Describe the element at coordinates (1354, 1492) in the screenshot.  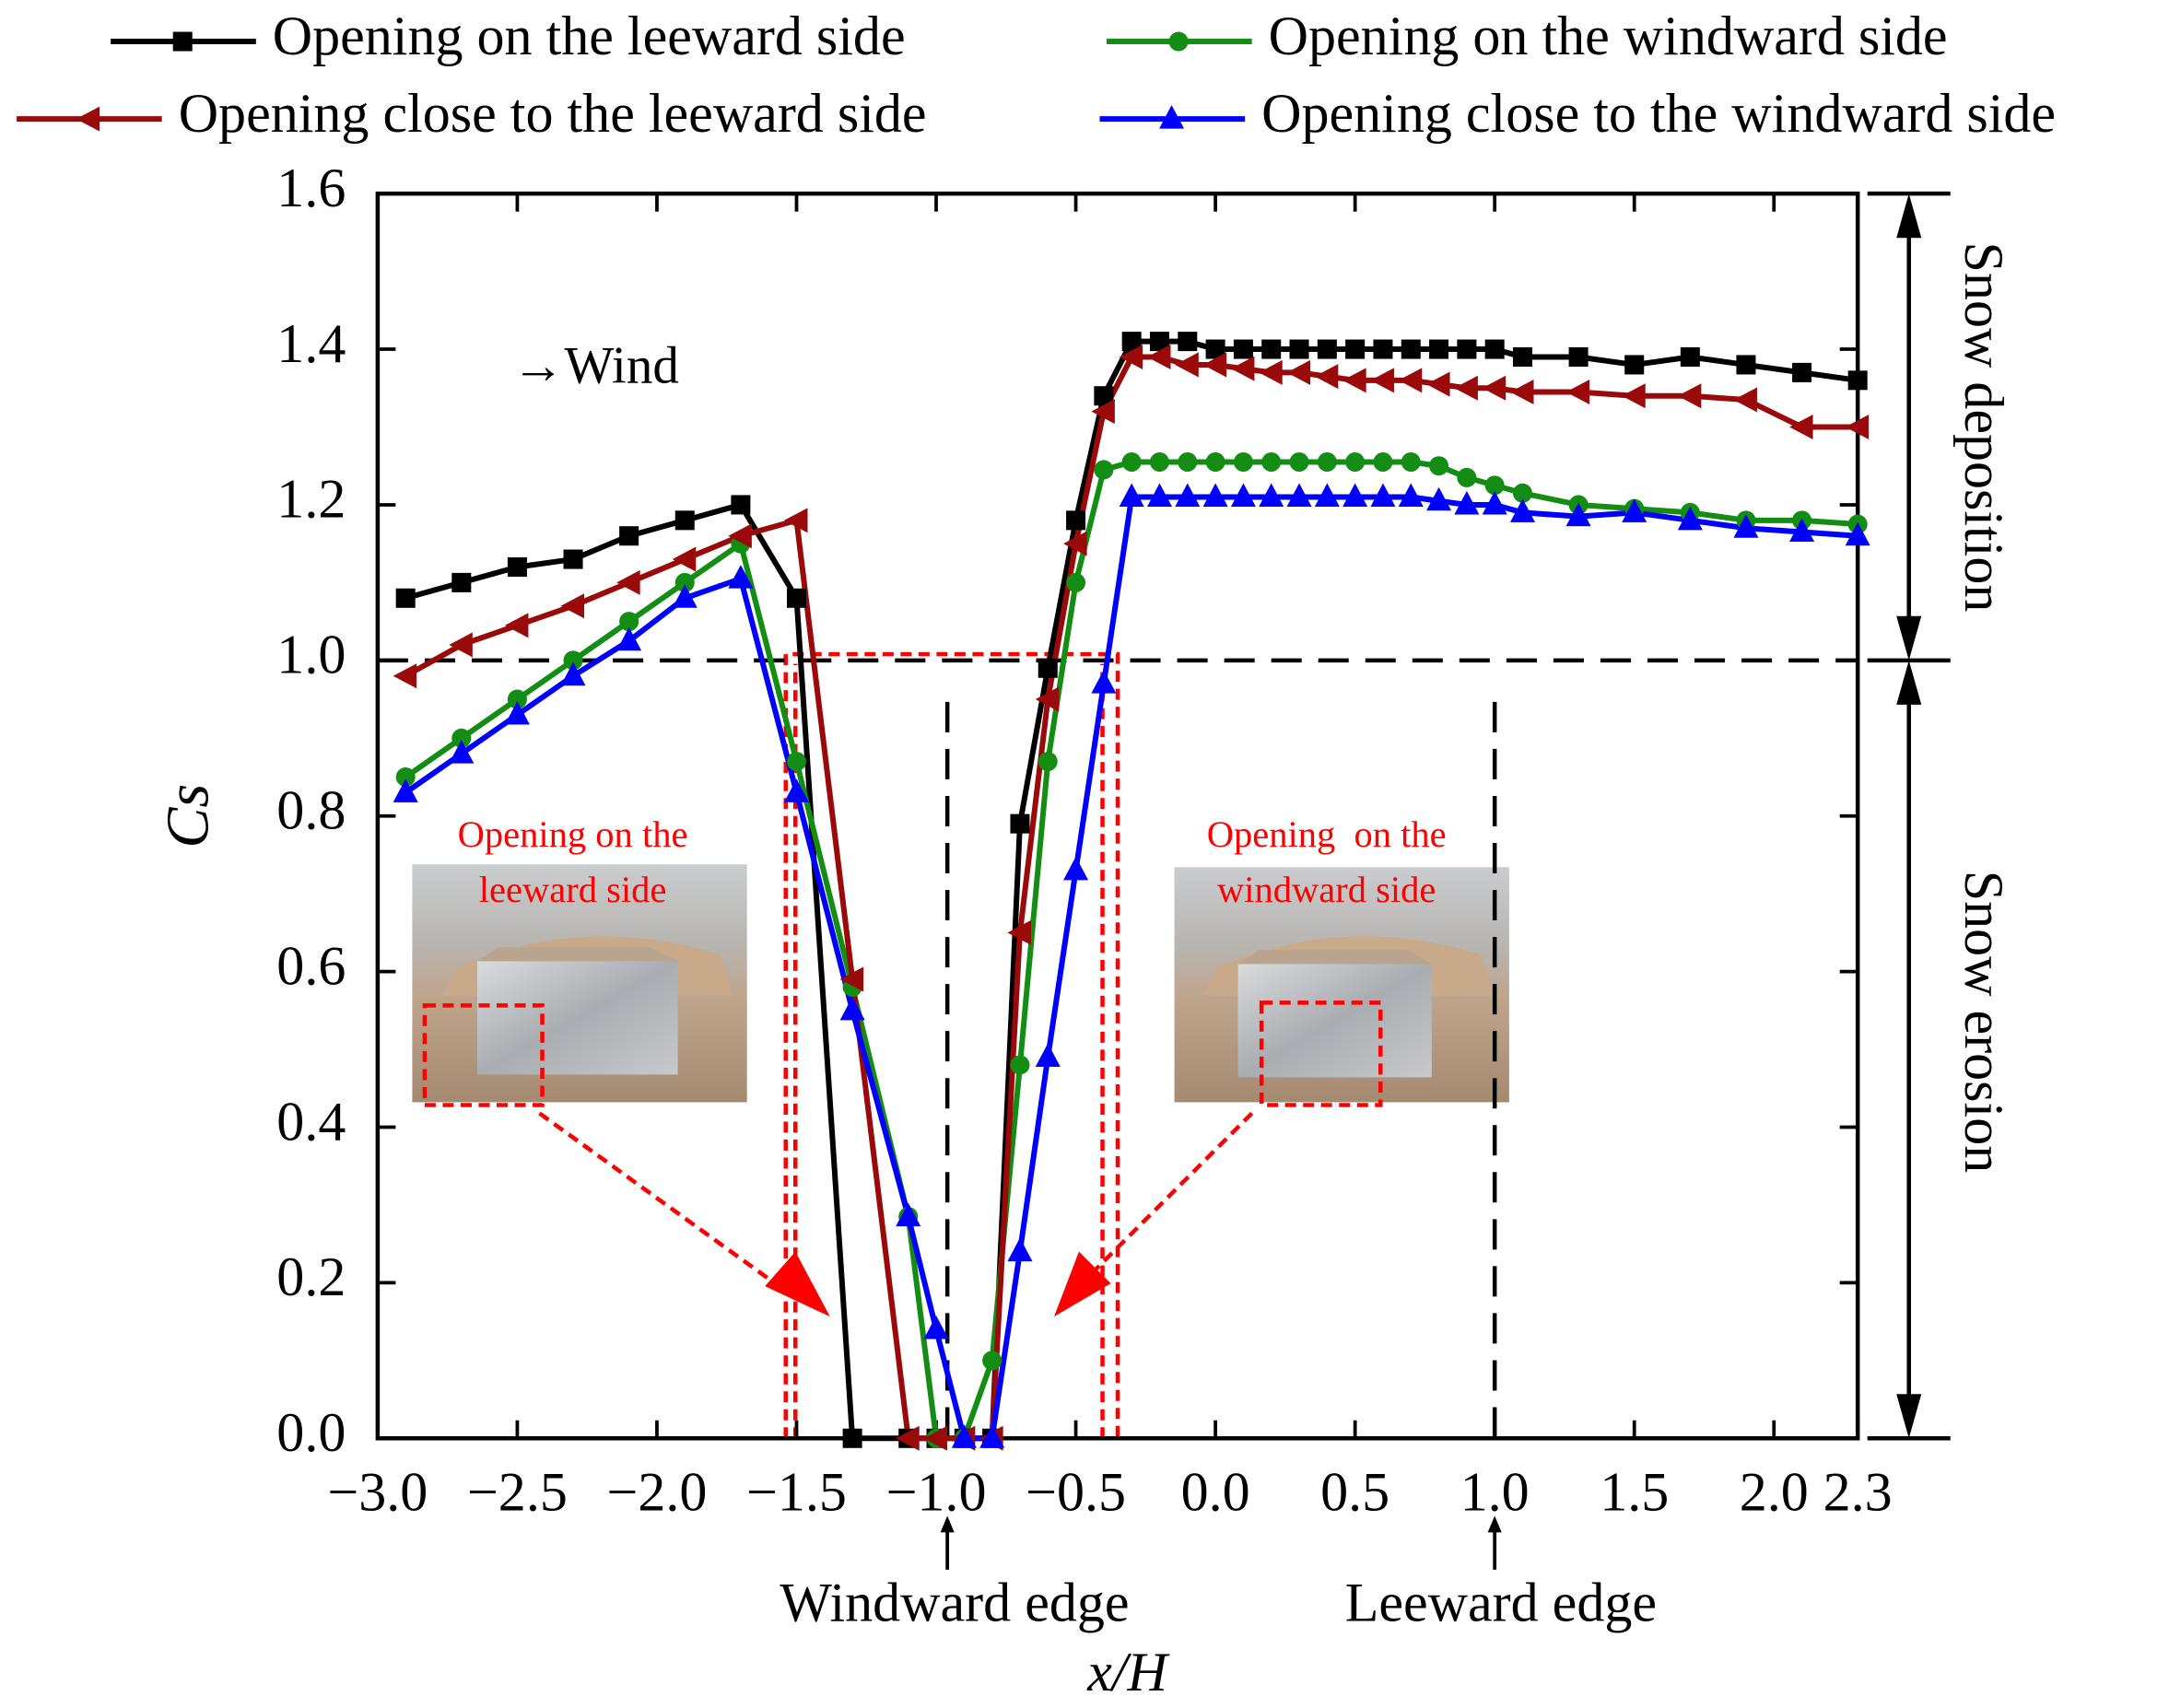
I see `x-tick-label: 0.5` at that location.